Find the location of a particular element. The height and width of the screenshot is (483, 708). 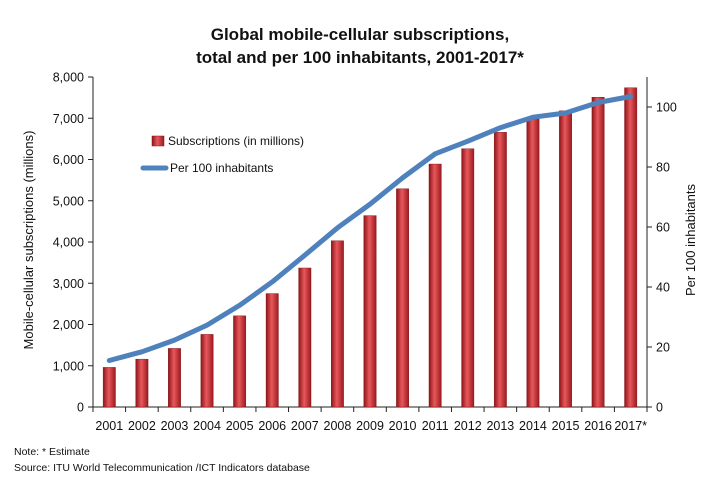

x-tick-label: 2013 is located at coordinates (500, 426).